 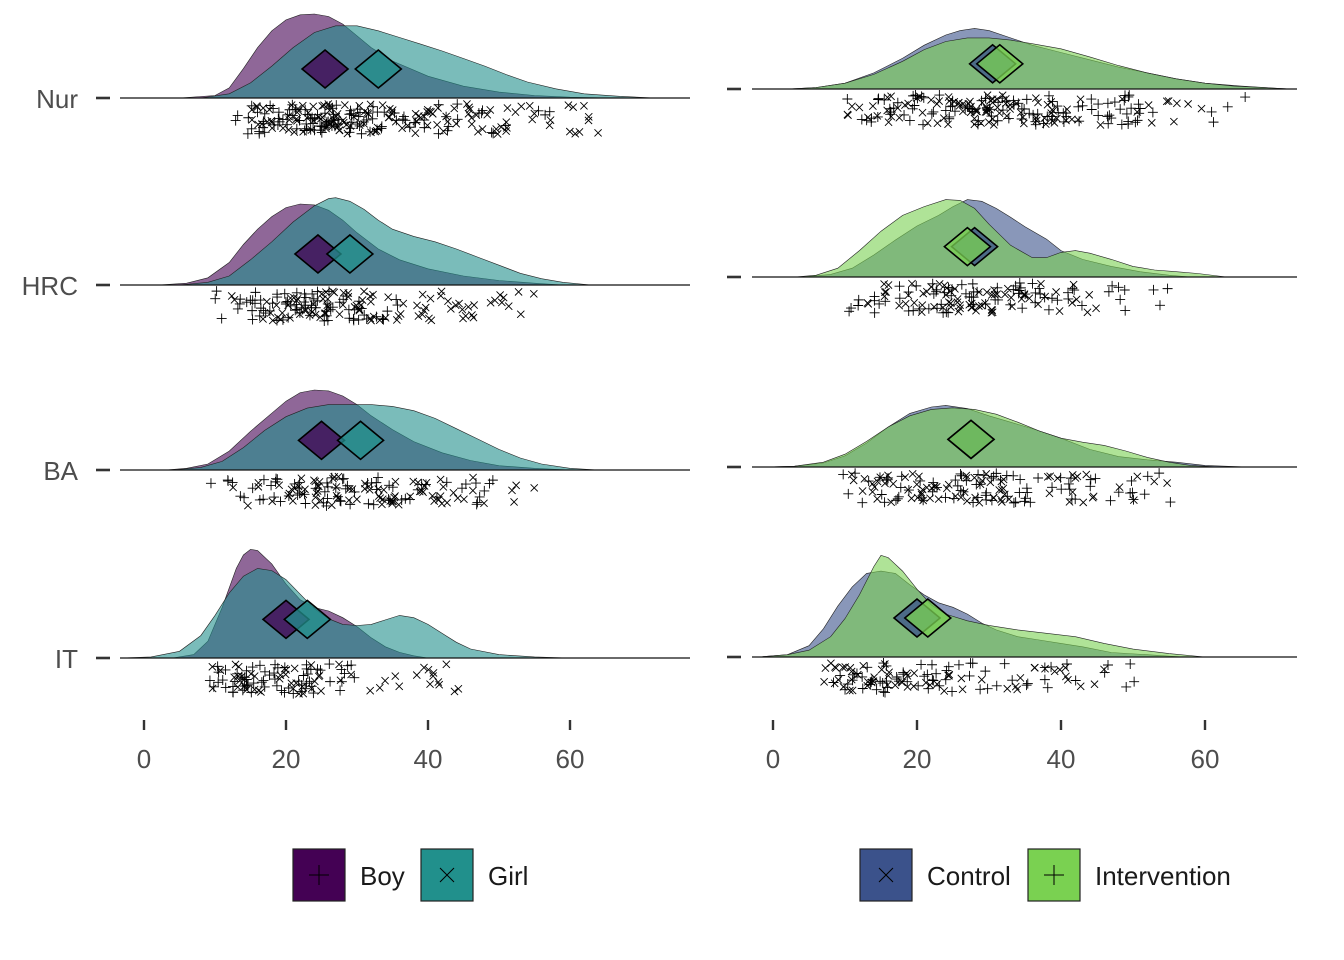 What do you see at coordinates (57, 99) in the screenshot?
I see `y-tick-label: Nur` at bounding box center [57, 99].